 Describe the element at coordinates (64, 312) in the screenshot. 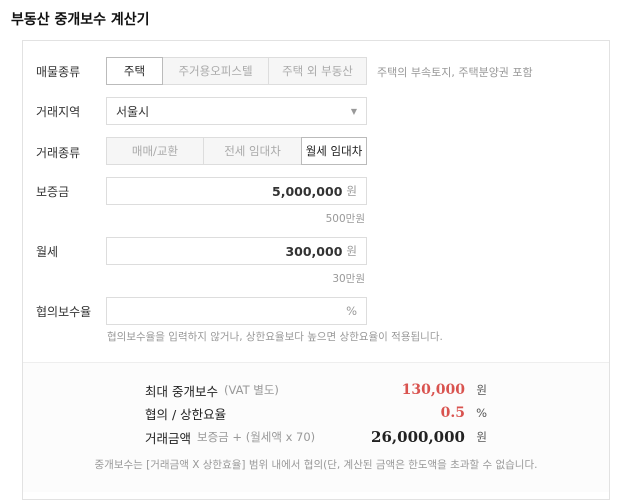

I see `rate-label: 협의보수율` at that location.